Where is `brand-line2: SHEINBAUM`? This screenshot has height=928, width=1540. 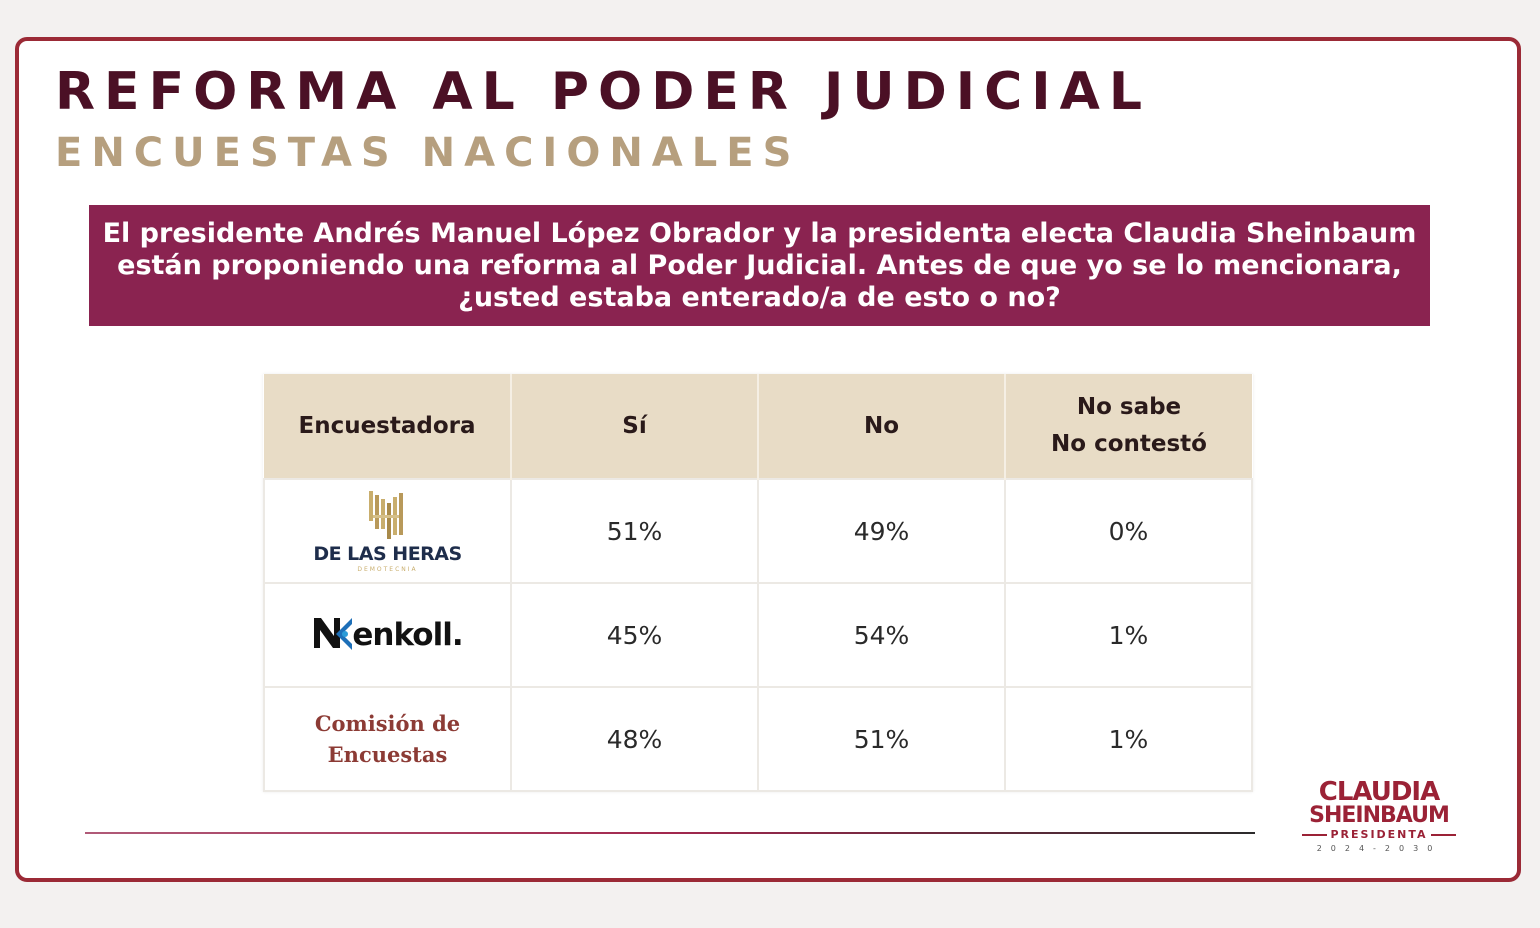
brand-line2: SHEINBAUM is located at coordinates (1379, 815).